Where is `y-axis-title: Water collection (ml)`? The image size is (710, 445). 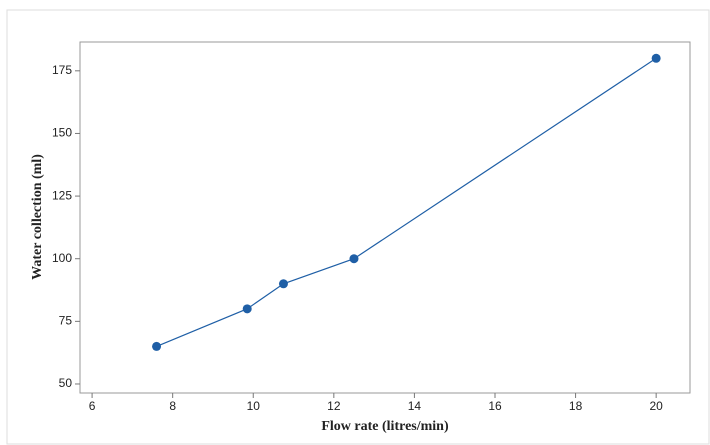
y-axis-title: Water collection (ml) is located at coordinates (37, 217).